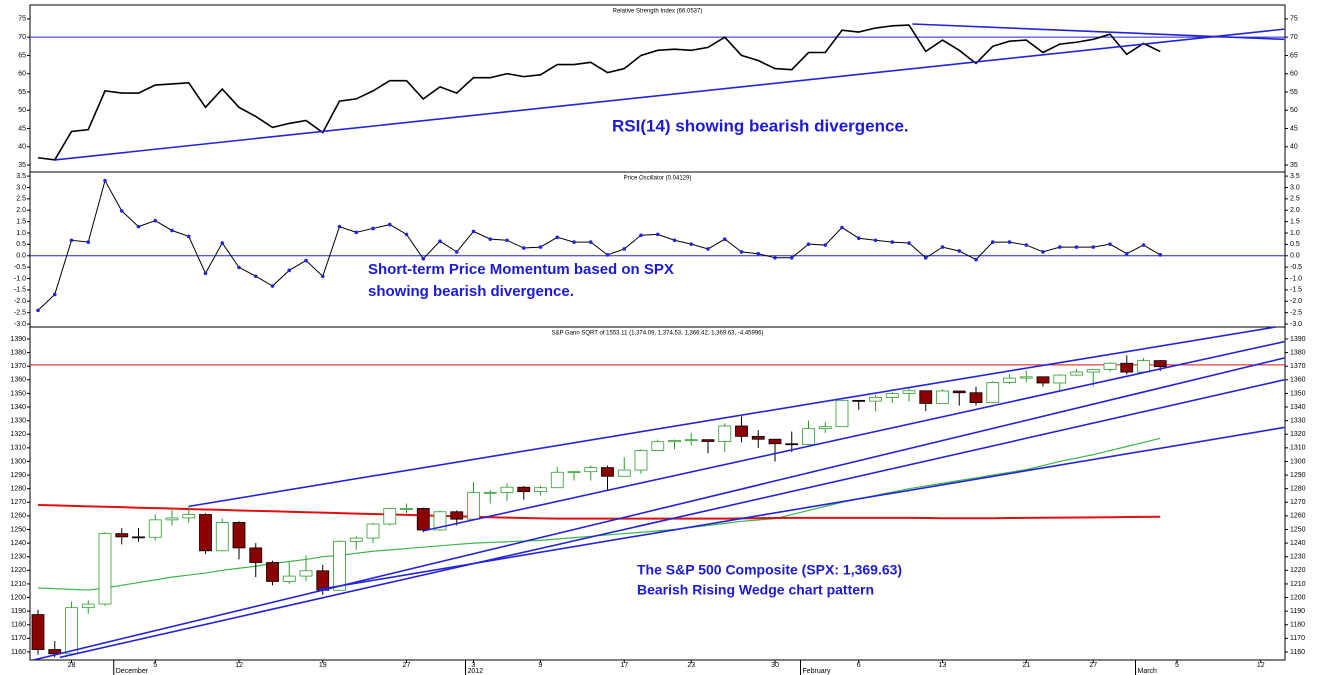  I want to click on y-tick-label: 1270, so click(18, 502).